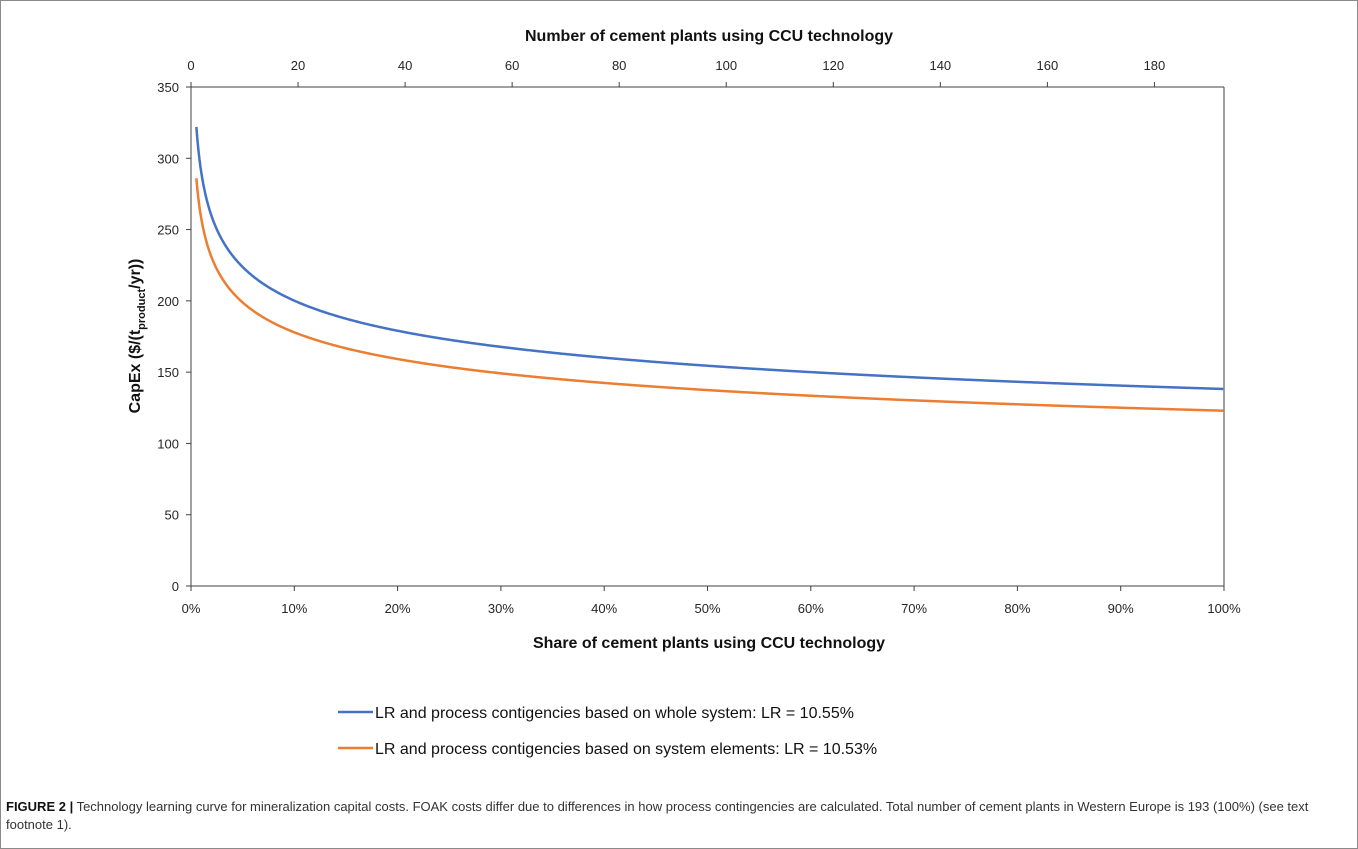 Image resolution: width=1358 pixels, height=849 pixels. What do you see at coordinates (135, 274) in the screenshot?
I see `y-axis-title-tail: /yr))` at bounding box center [135, 274].